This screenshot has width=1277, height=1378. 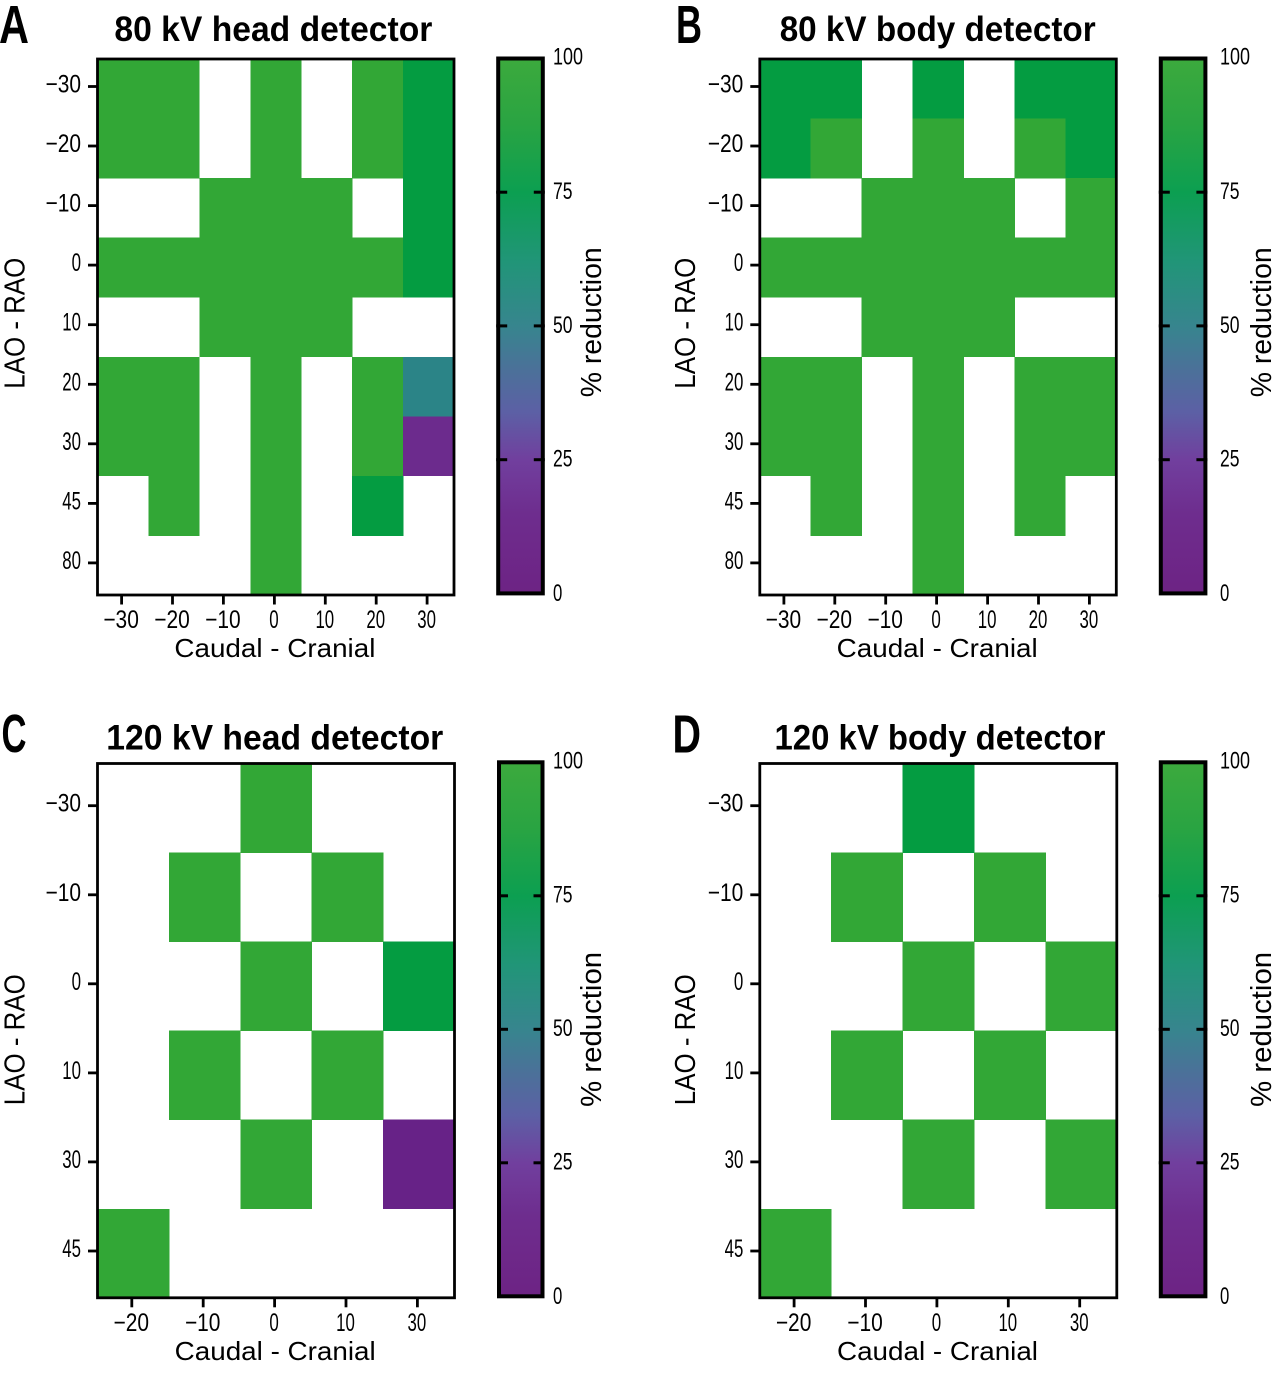 What do you see at coordinates (14, 27) in the screenshot?
I see `svg-text: A` at bounding box center [14, 27].